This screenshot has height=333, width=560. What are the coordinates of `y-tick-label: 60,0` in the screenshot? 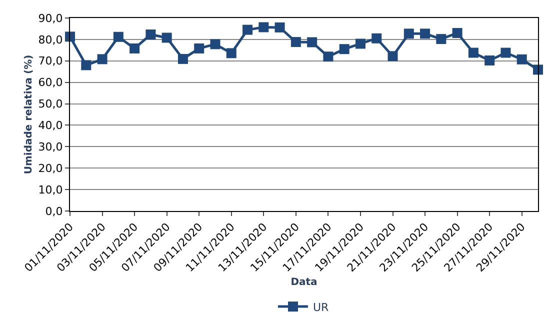 It's located at (50, 83).